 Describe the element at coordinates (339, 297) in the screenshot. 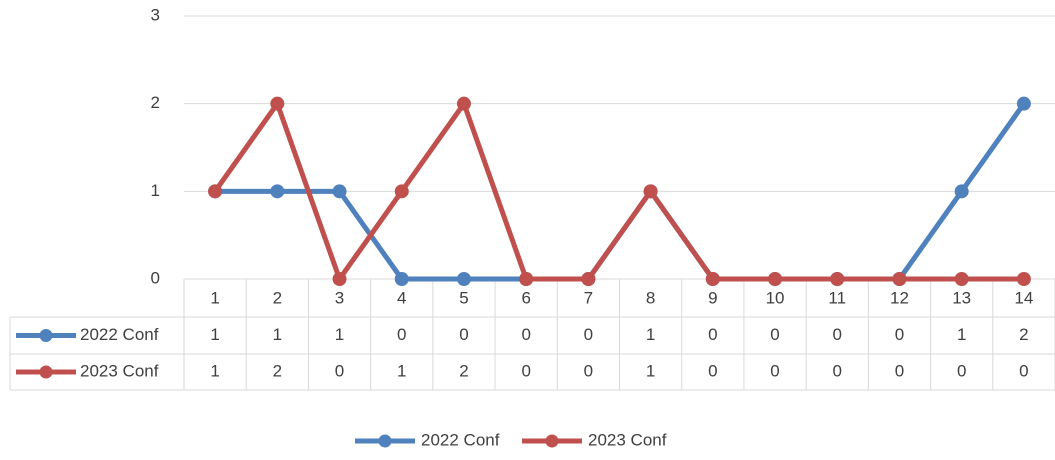

I see `x-tick-label: 3` at that location.